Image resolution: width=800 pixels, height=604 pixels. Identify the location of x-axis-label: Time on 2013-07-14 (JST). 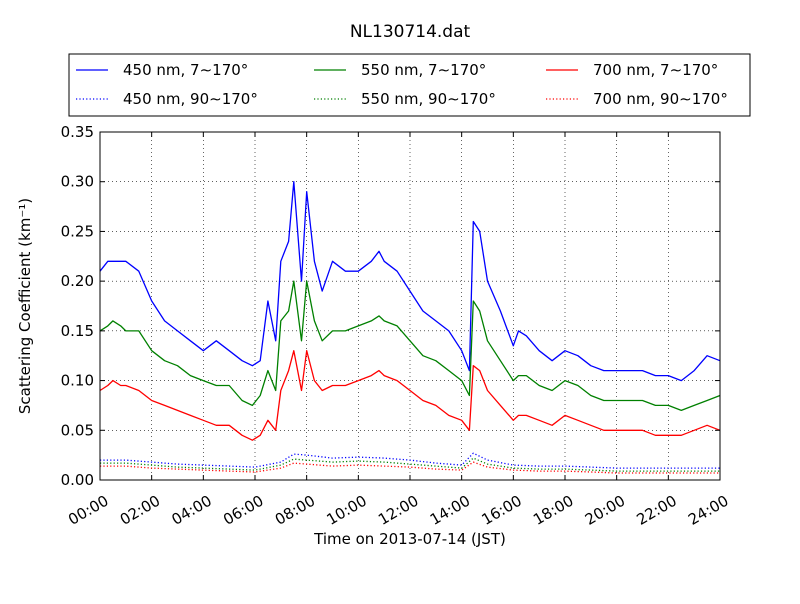
(409, 539).